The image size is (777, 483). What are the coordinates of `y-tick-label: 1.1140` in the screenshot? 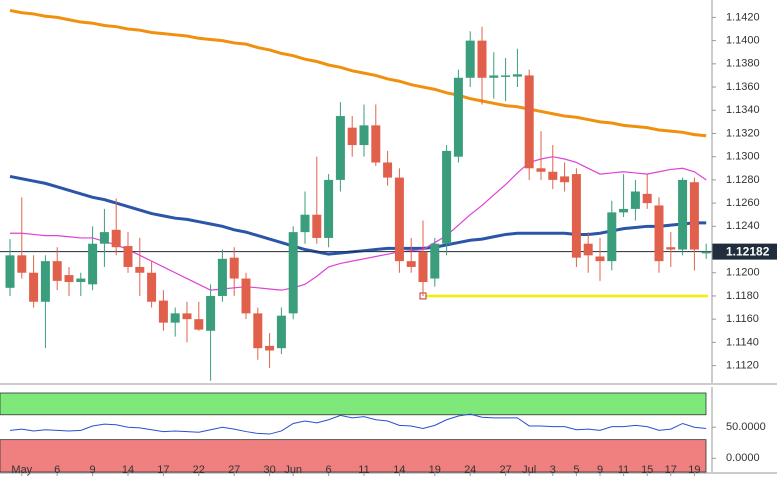 It's located at (742, 342).